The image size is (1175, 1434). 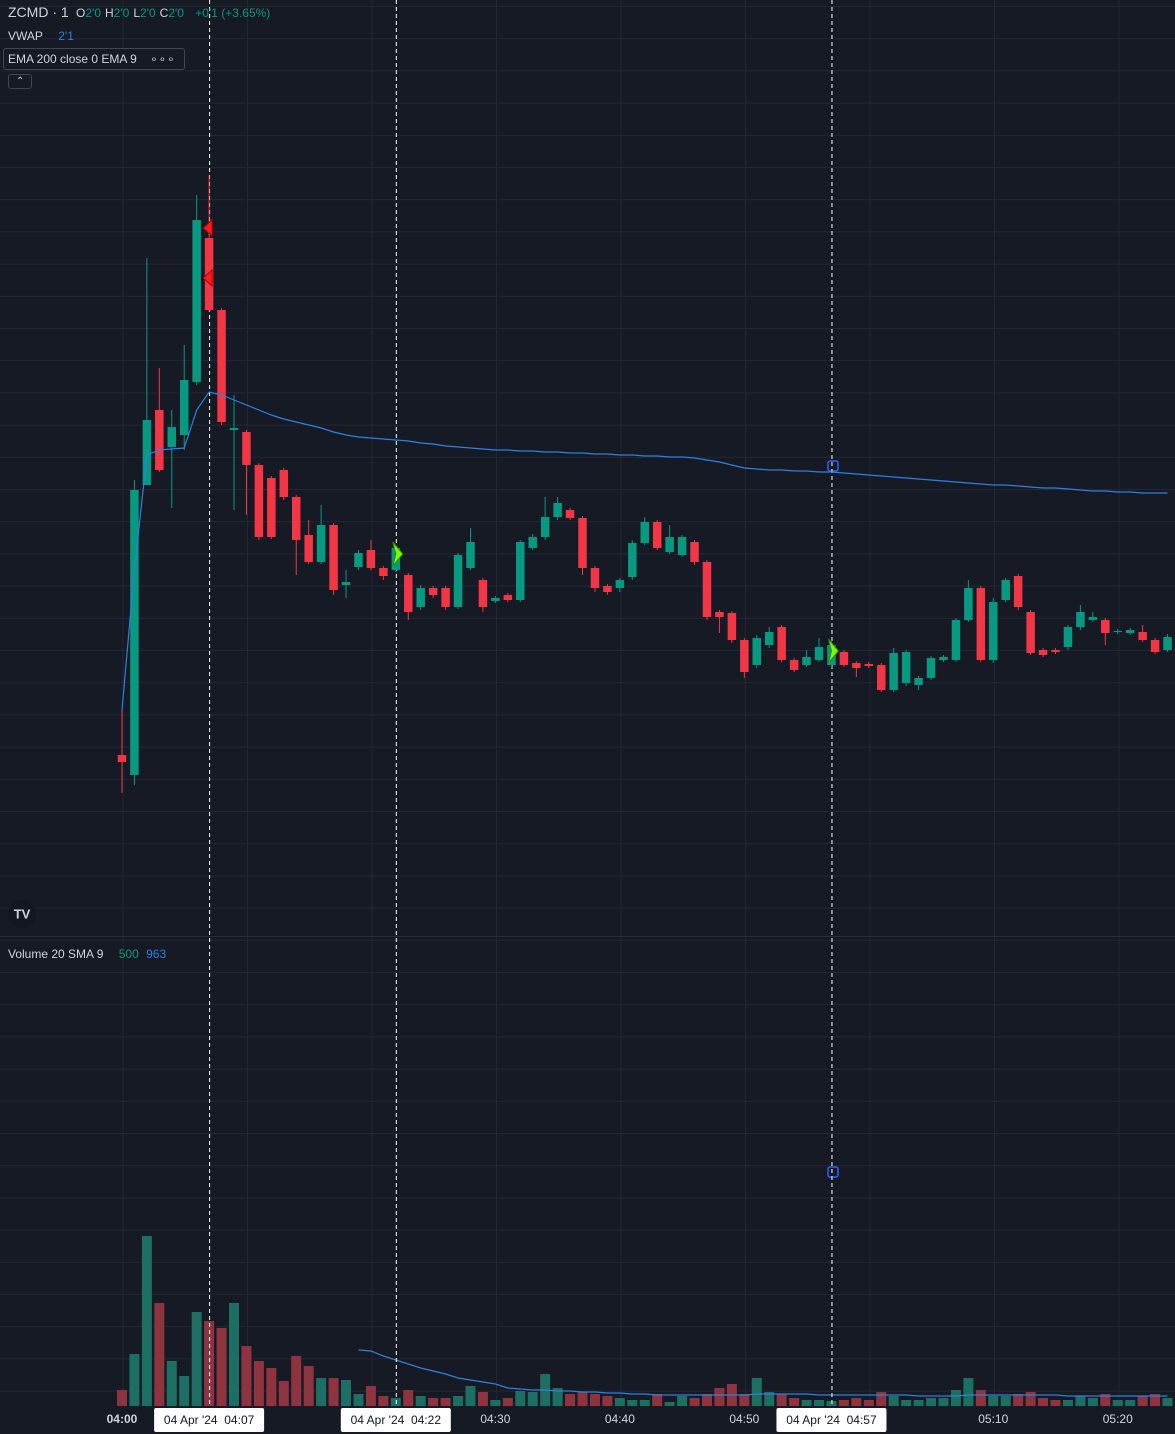 What do you see at coordinates (132, 13) in the screenshot?
I see `ohlc: O2'0 H2'0 L2'0 C2'0` at bounding box center [132, 13].